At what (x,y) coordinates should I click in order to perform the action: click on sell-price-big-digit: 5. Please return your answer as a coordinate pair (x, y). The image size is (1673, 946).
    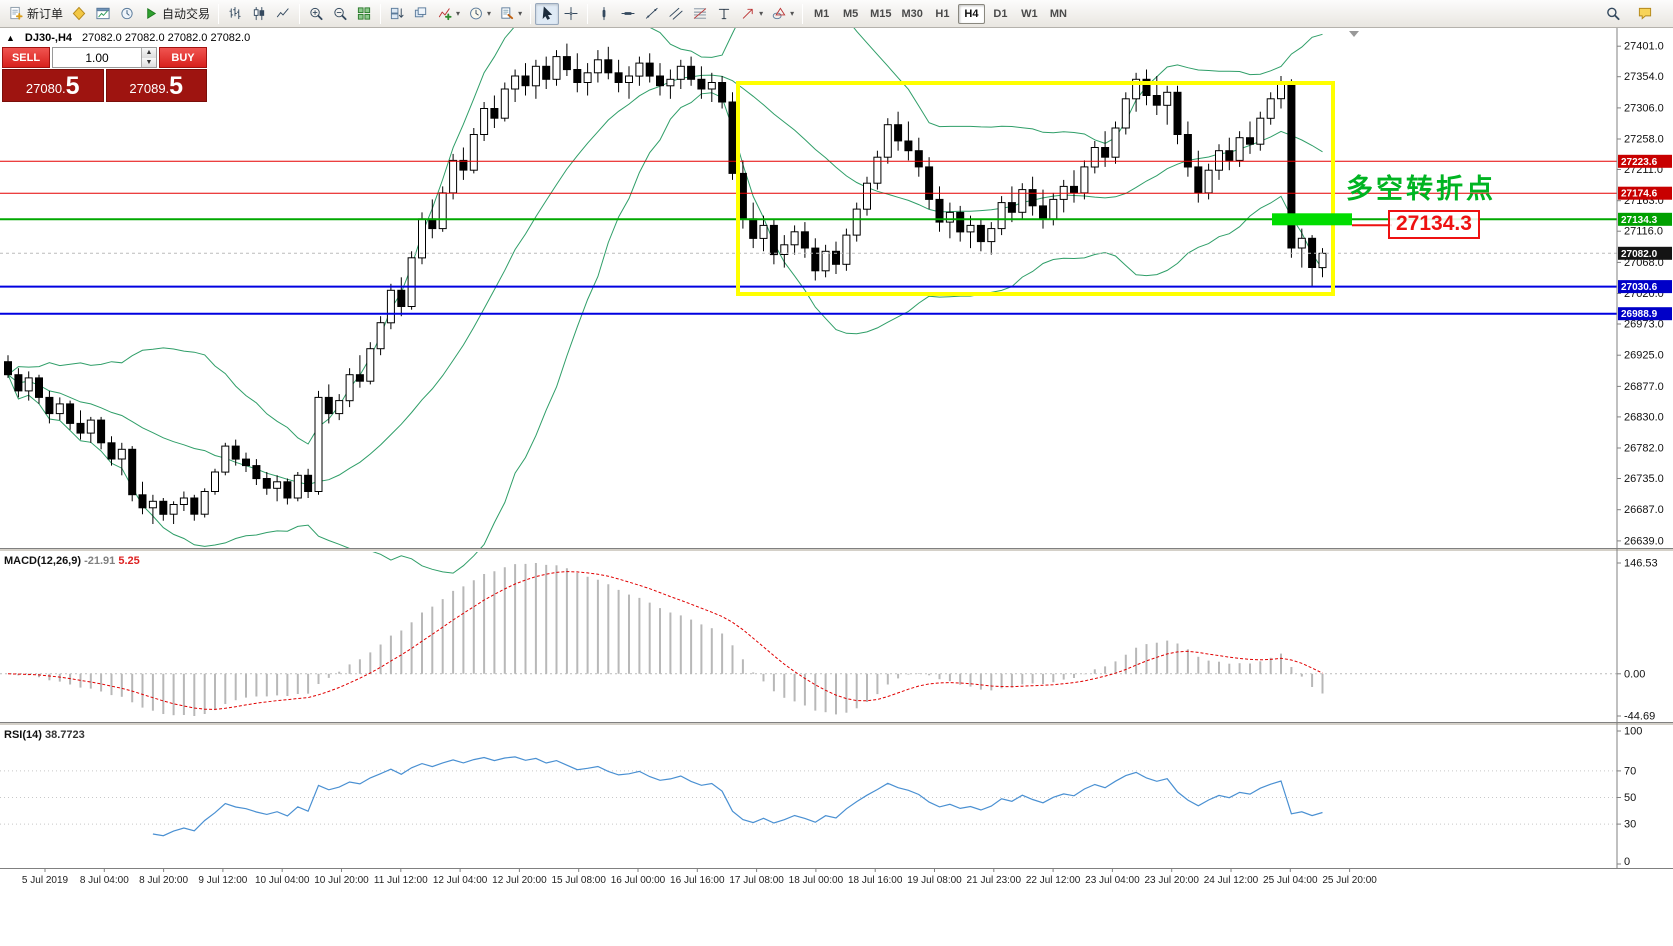
    Looking at the image, I should click on (72, 86).